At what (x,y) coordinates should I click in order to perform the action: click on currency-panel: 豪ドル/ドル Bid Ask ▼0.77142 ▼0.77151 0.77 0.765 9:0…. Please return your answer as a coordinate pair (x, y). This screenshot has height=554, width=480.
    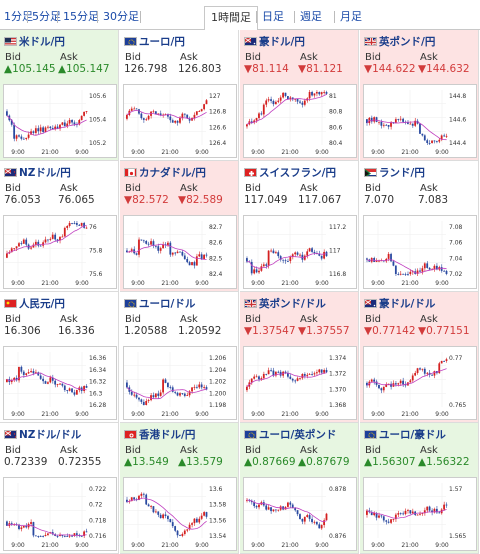
    Looking at the image, I should click on (419, 357).